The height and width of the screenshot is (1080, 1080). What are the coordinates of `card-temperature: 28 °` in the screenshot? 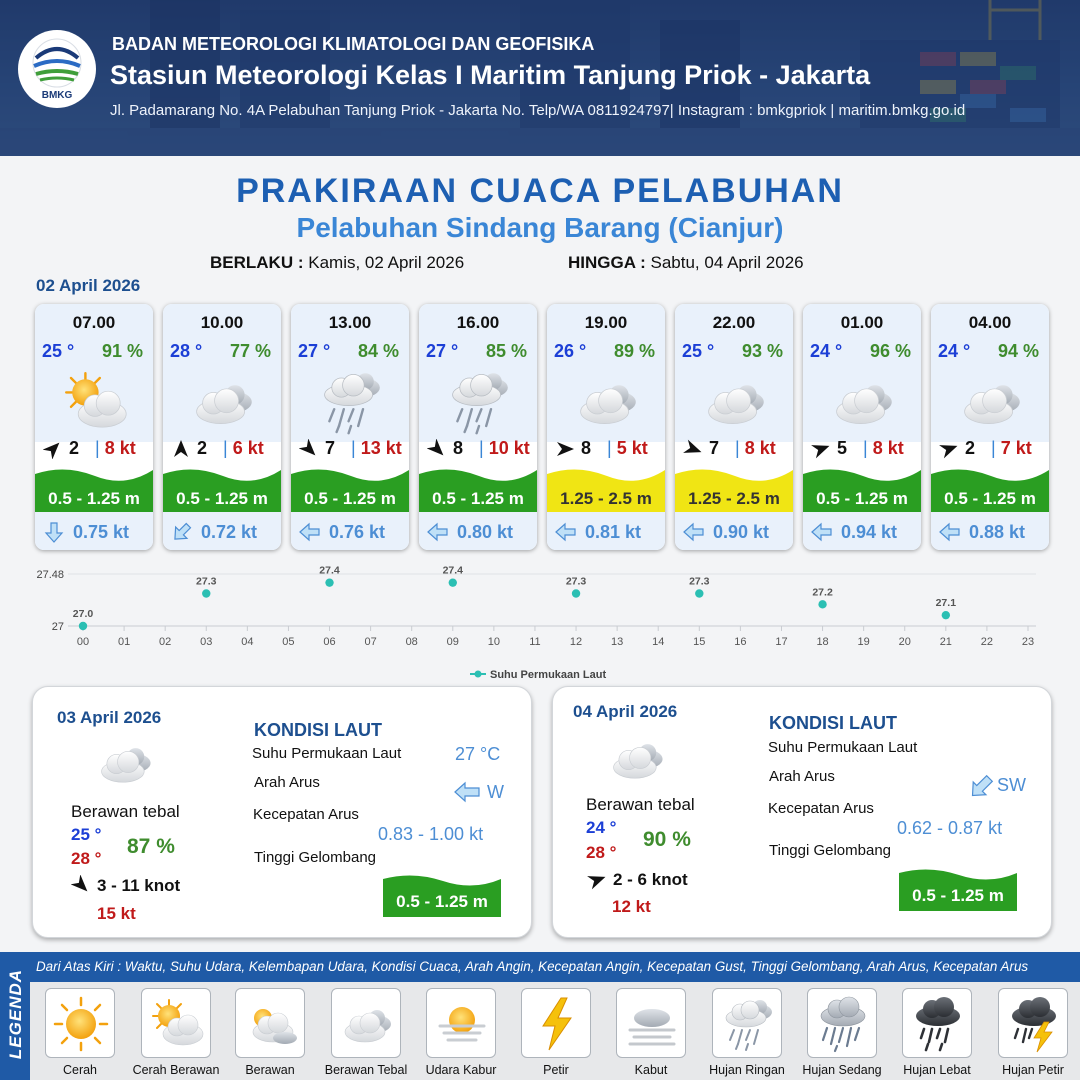 It's located at (186, 351).